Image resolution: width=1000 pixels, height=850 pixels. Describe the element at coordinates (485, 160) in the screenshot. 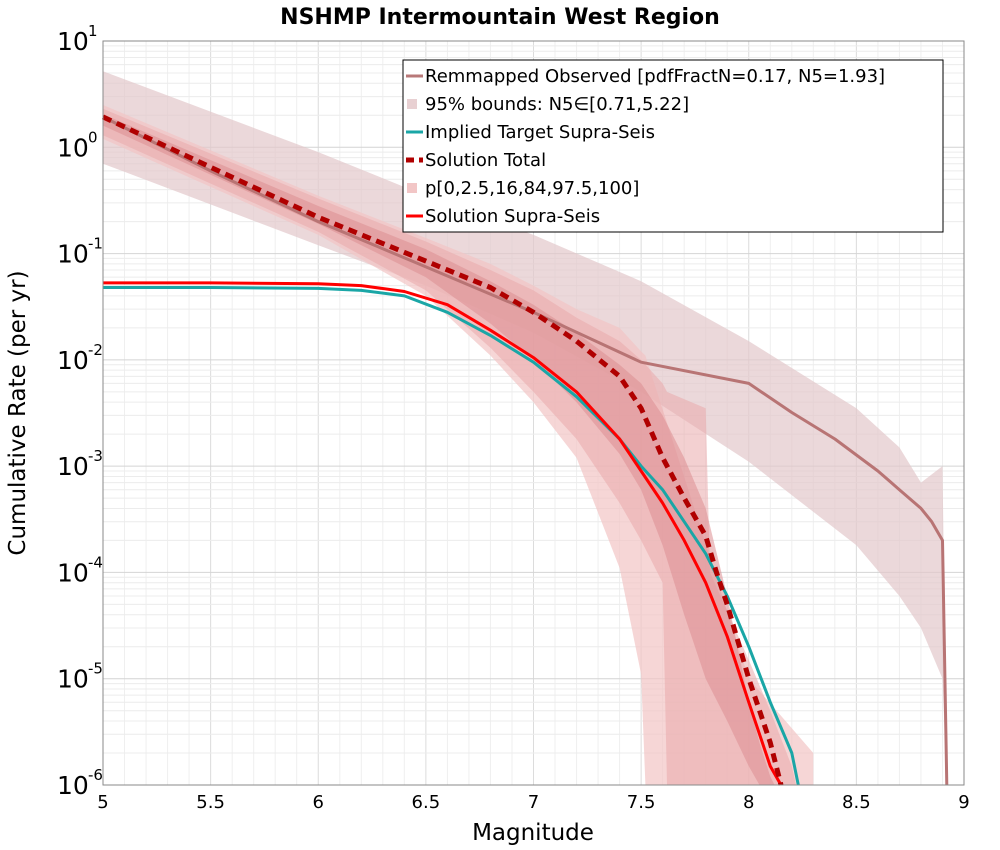

I see `legend-label: Solution Total` at that location.